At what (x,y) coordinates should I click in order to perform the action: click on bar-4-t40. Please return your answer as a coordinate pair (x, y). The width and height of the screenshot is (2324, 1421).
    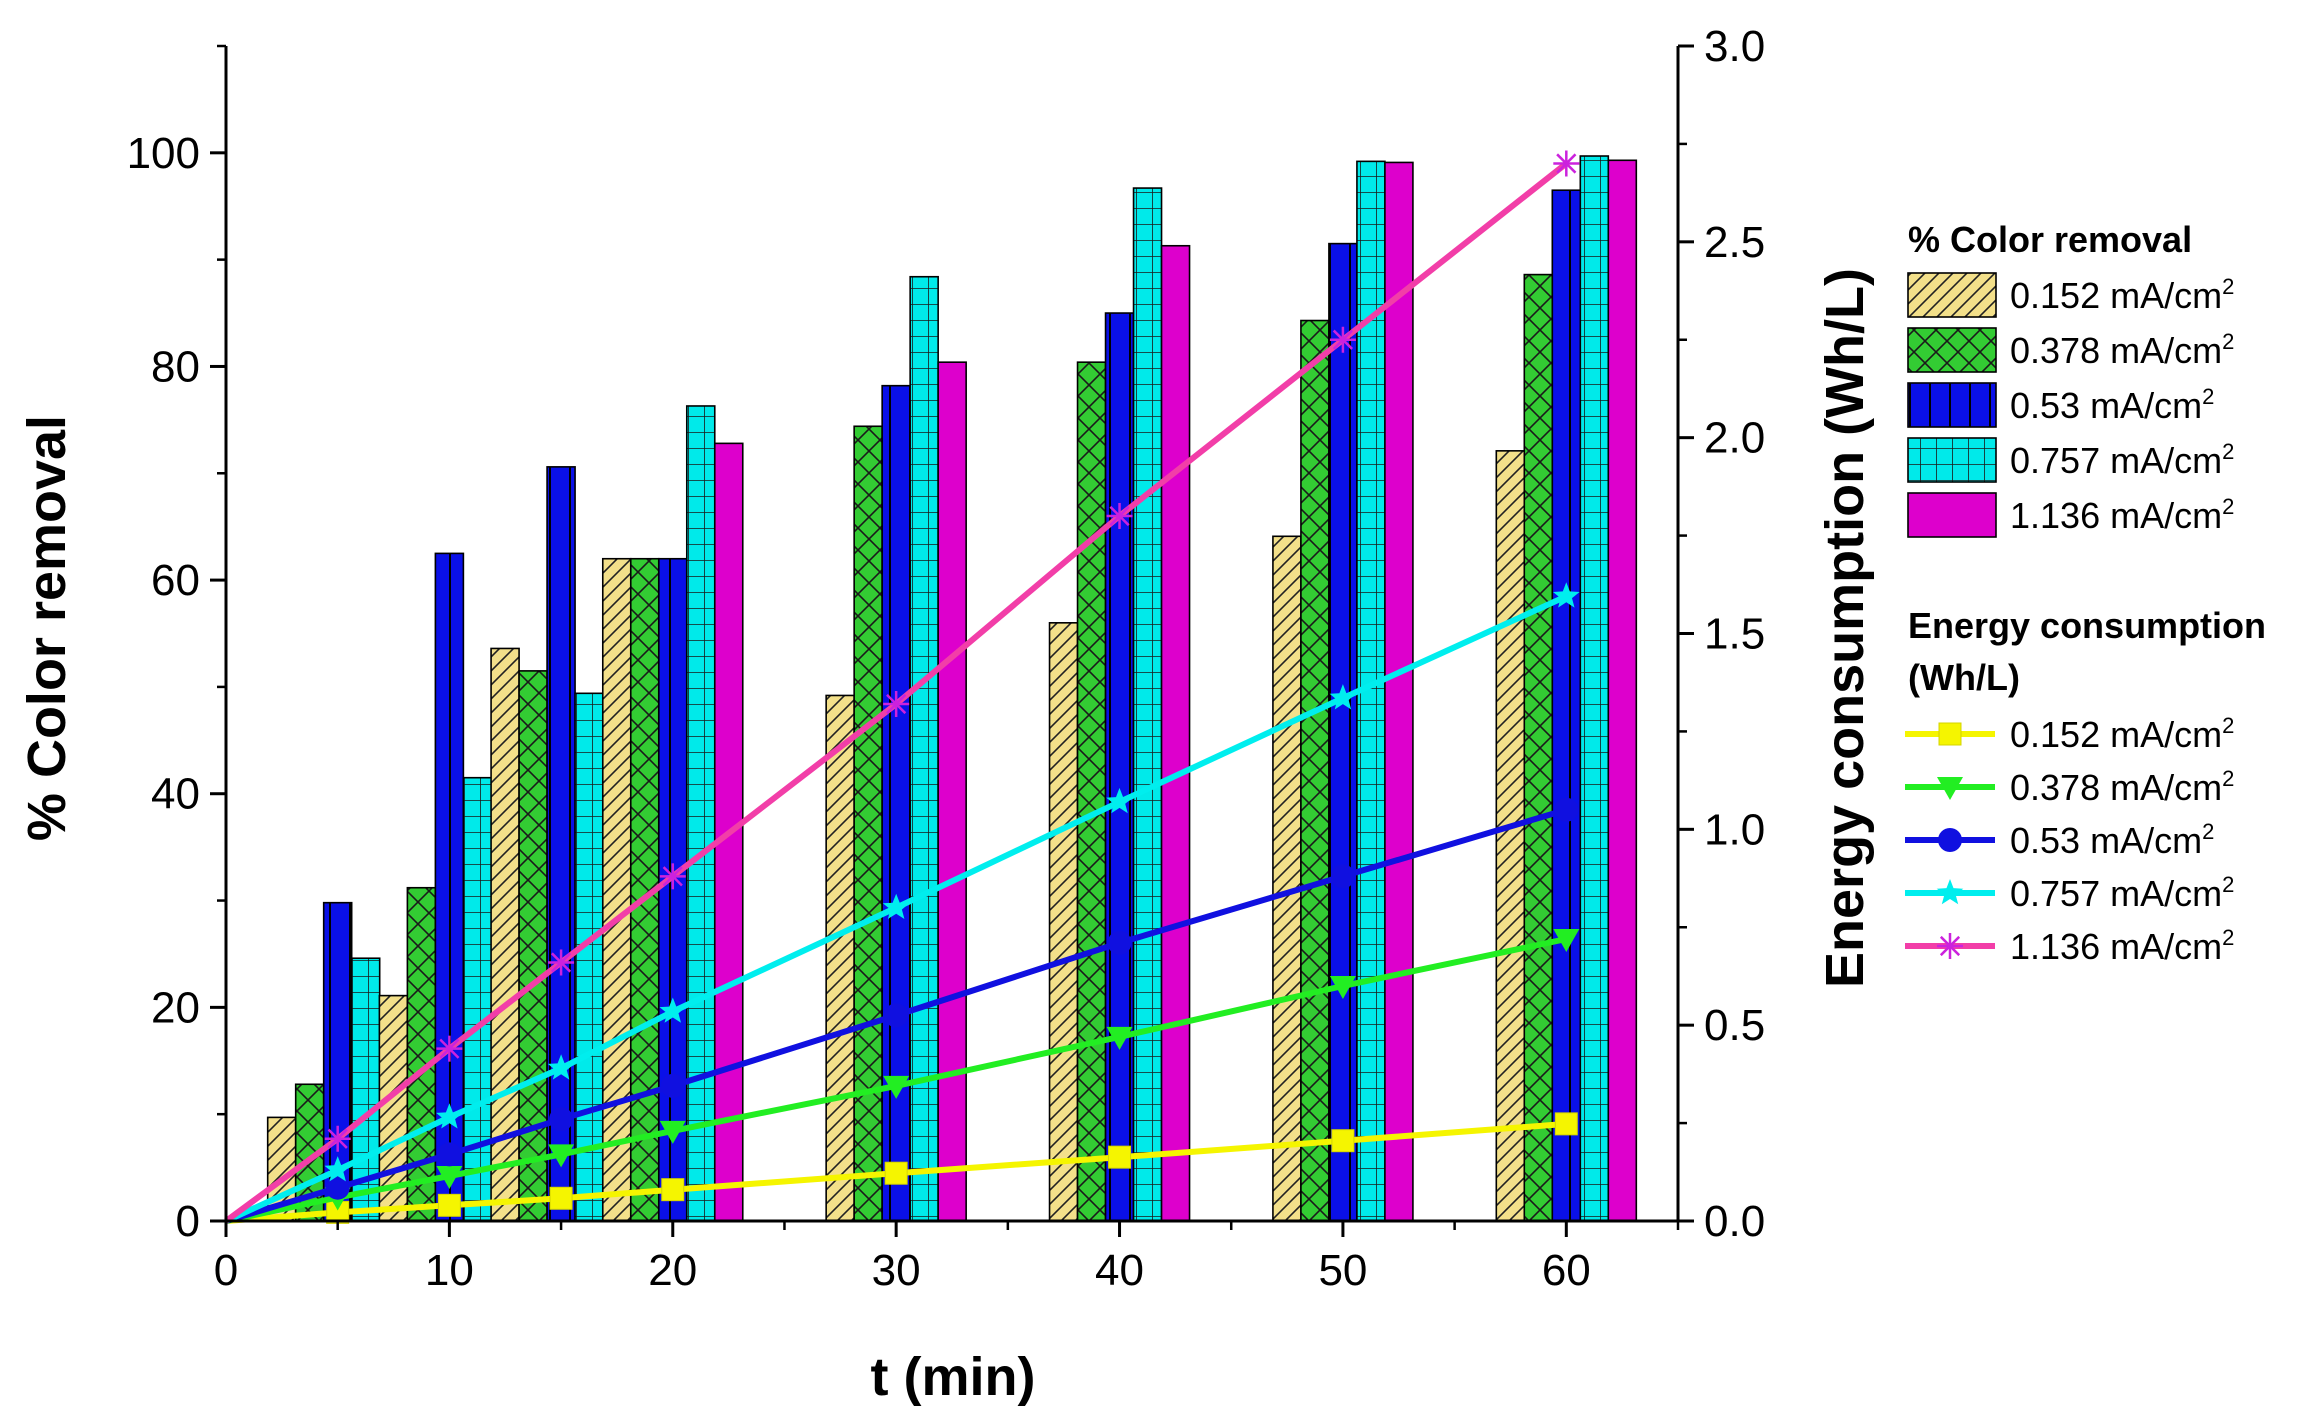
    Looking at the image, I should click on (1147, 704).